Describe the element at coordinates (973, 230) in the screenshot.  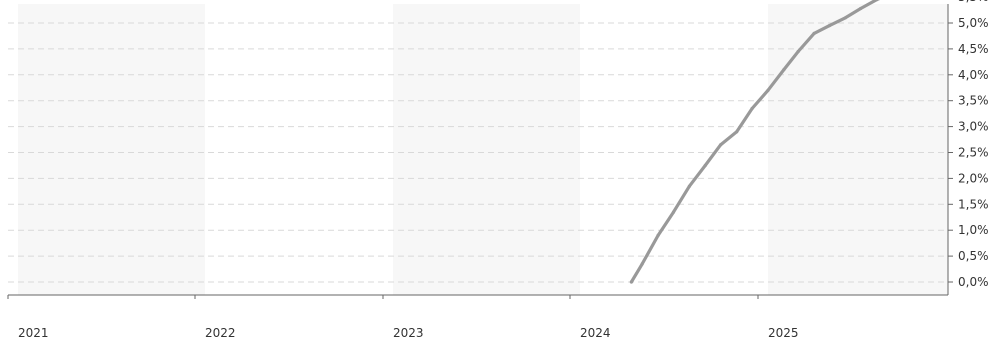
I see `y-tick-label: 1,0%` at that location.